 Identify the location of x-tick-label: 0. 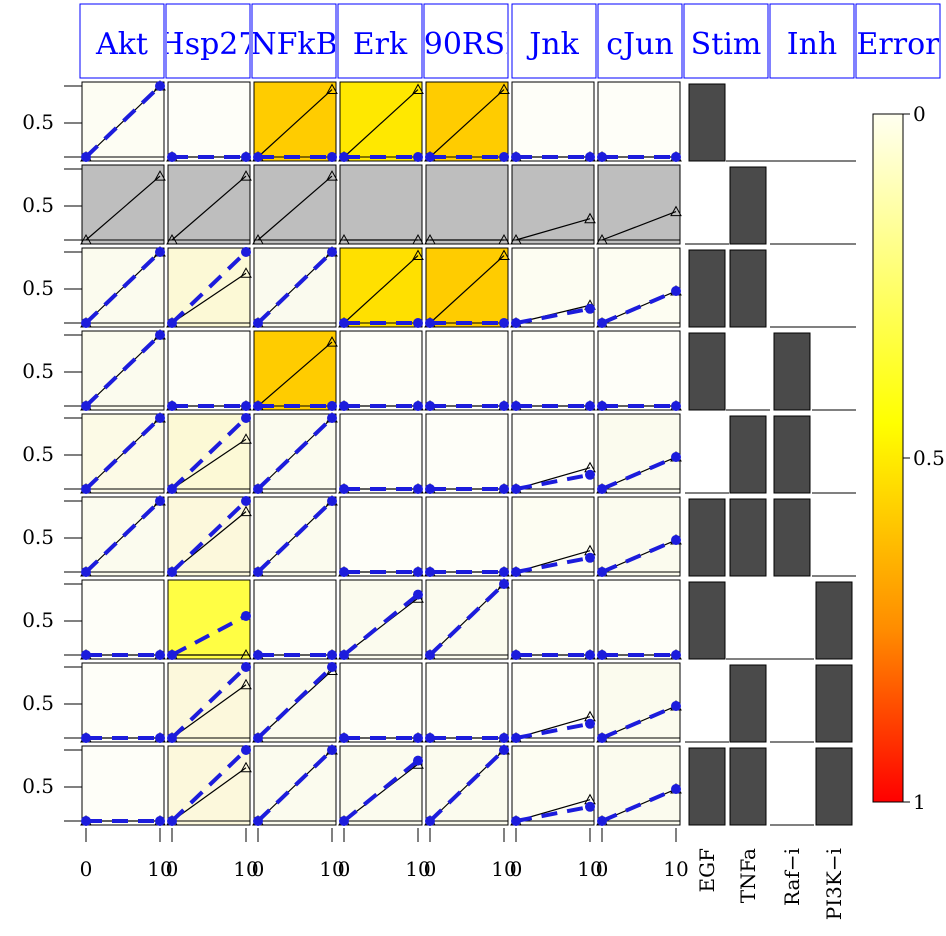
(602, 869).